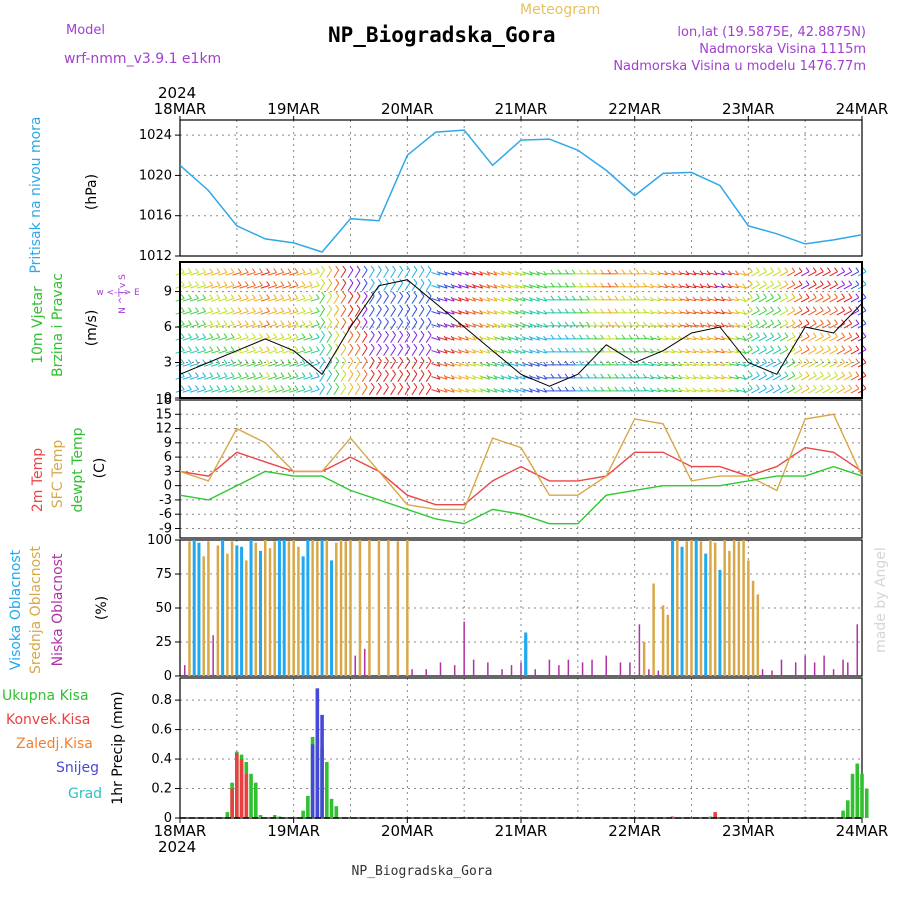 This screenshot has width=900, height=900. I want to click on cloud-ylabel-1: Visoka Oblacnost, so click(16, 609).